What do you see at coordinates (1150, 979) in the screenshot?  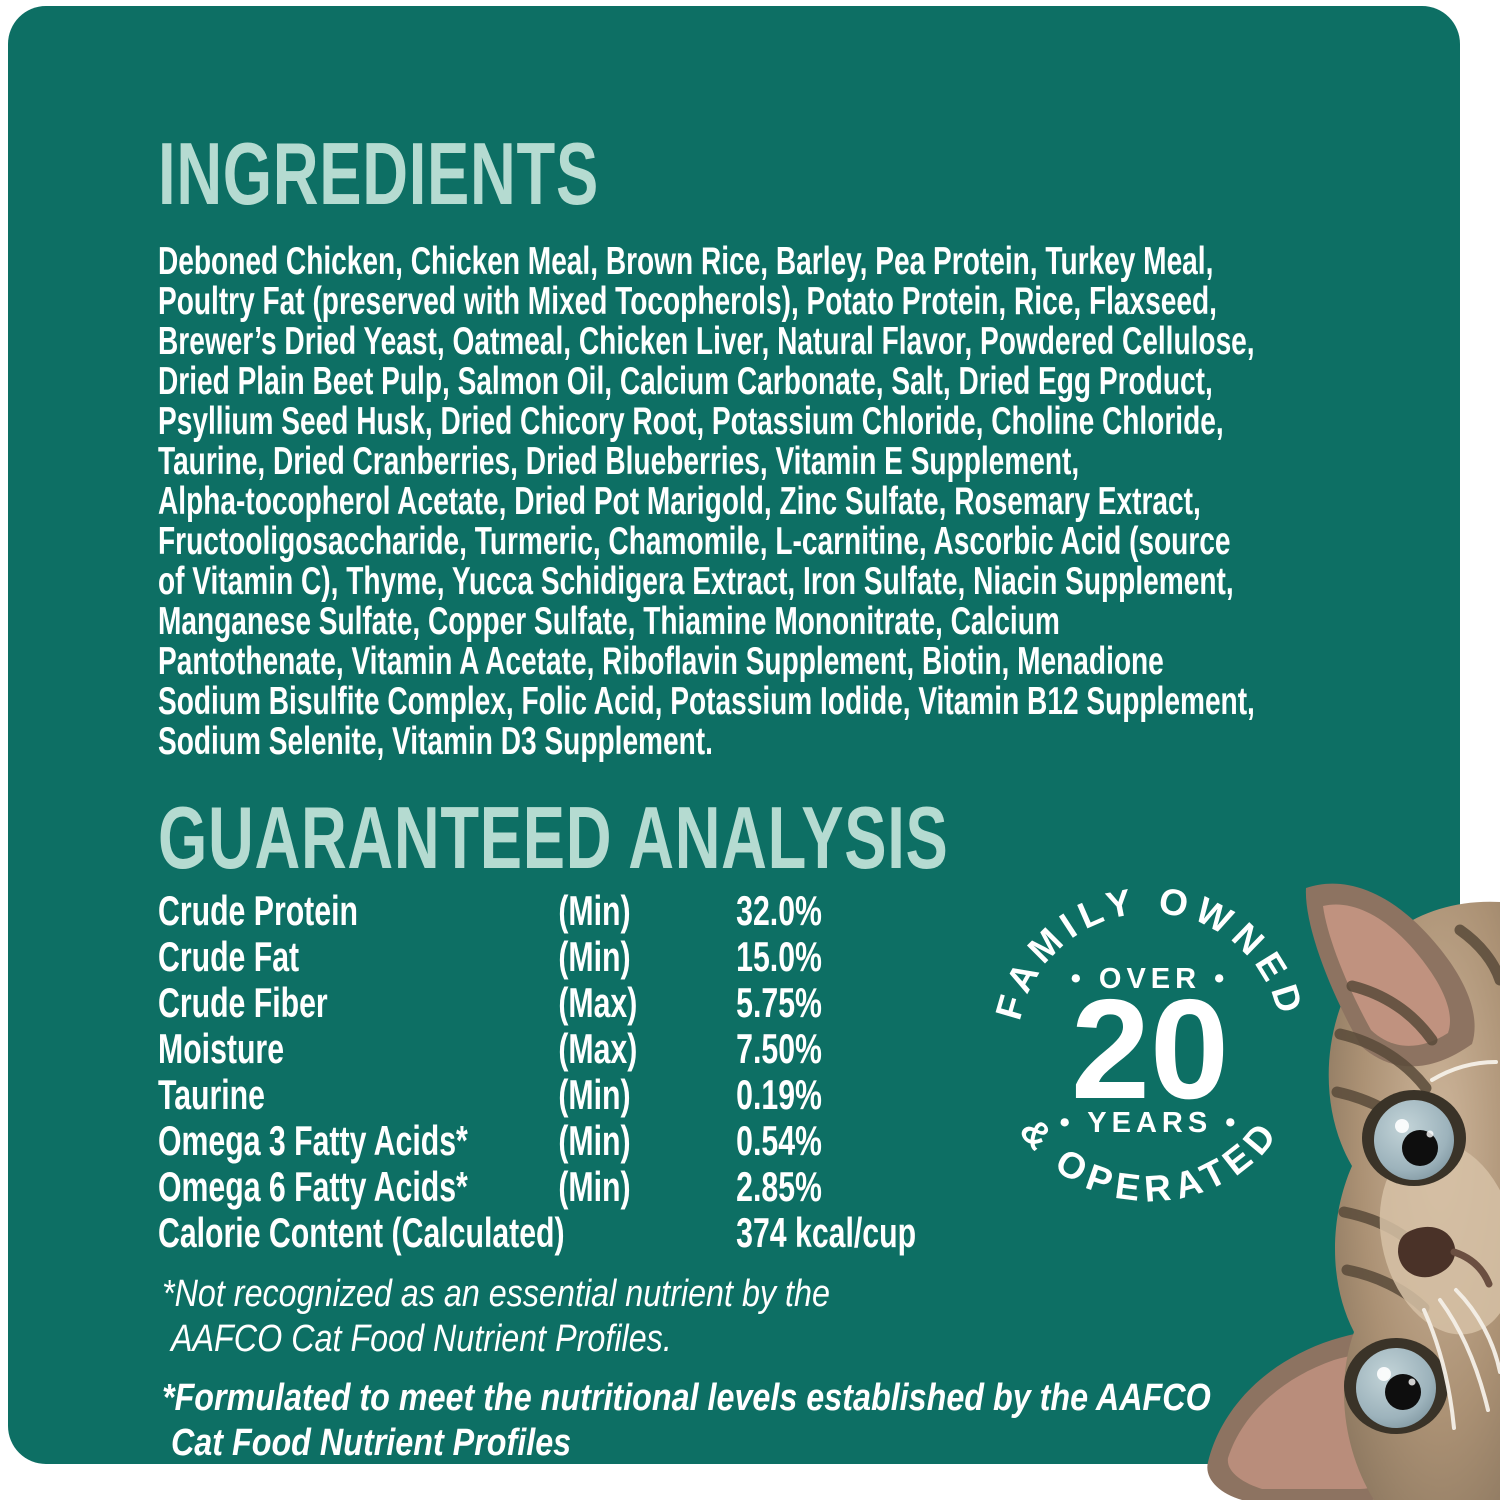 I see `badge-over-text: • OVER •` at bounding box center [1150, 979].